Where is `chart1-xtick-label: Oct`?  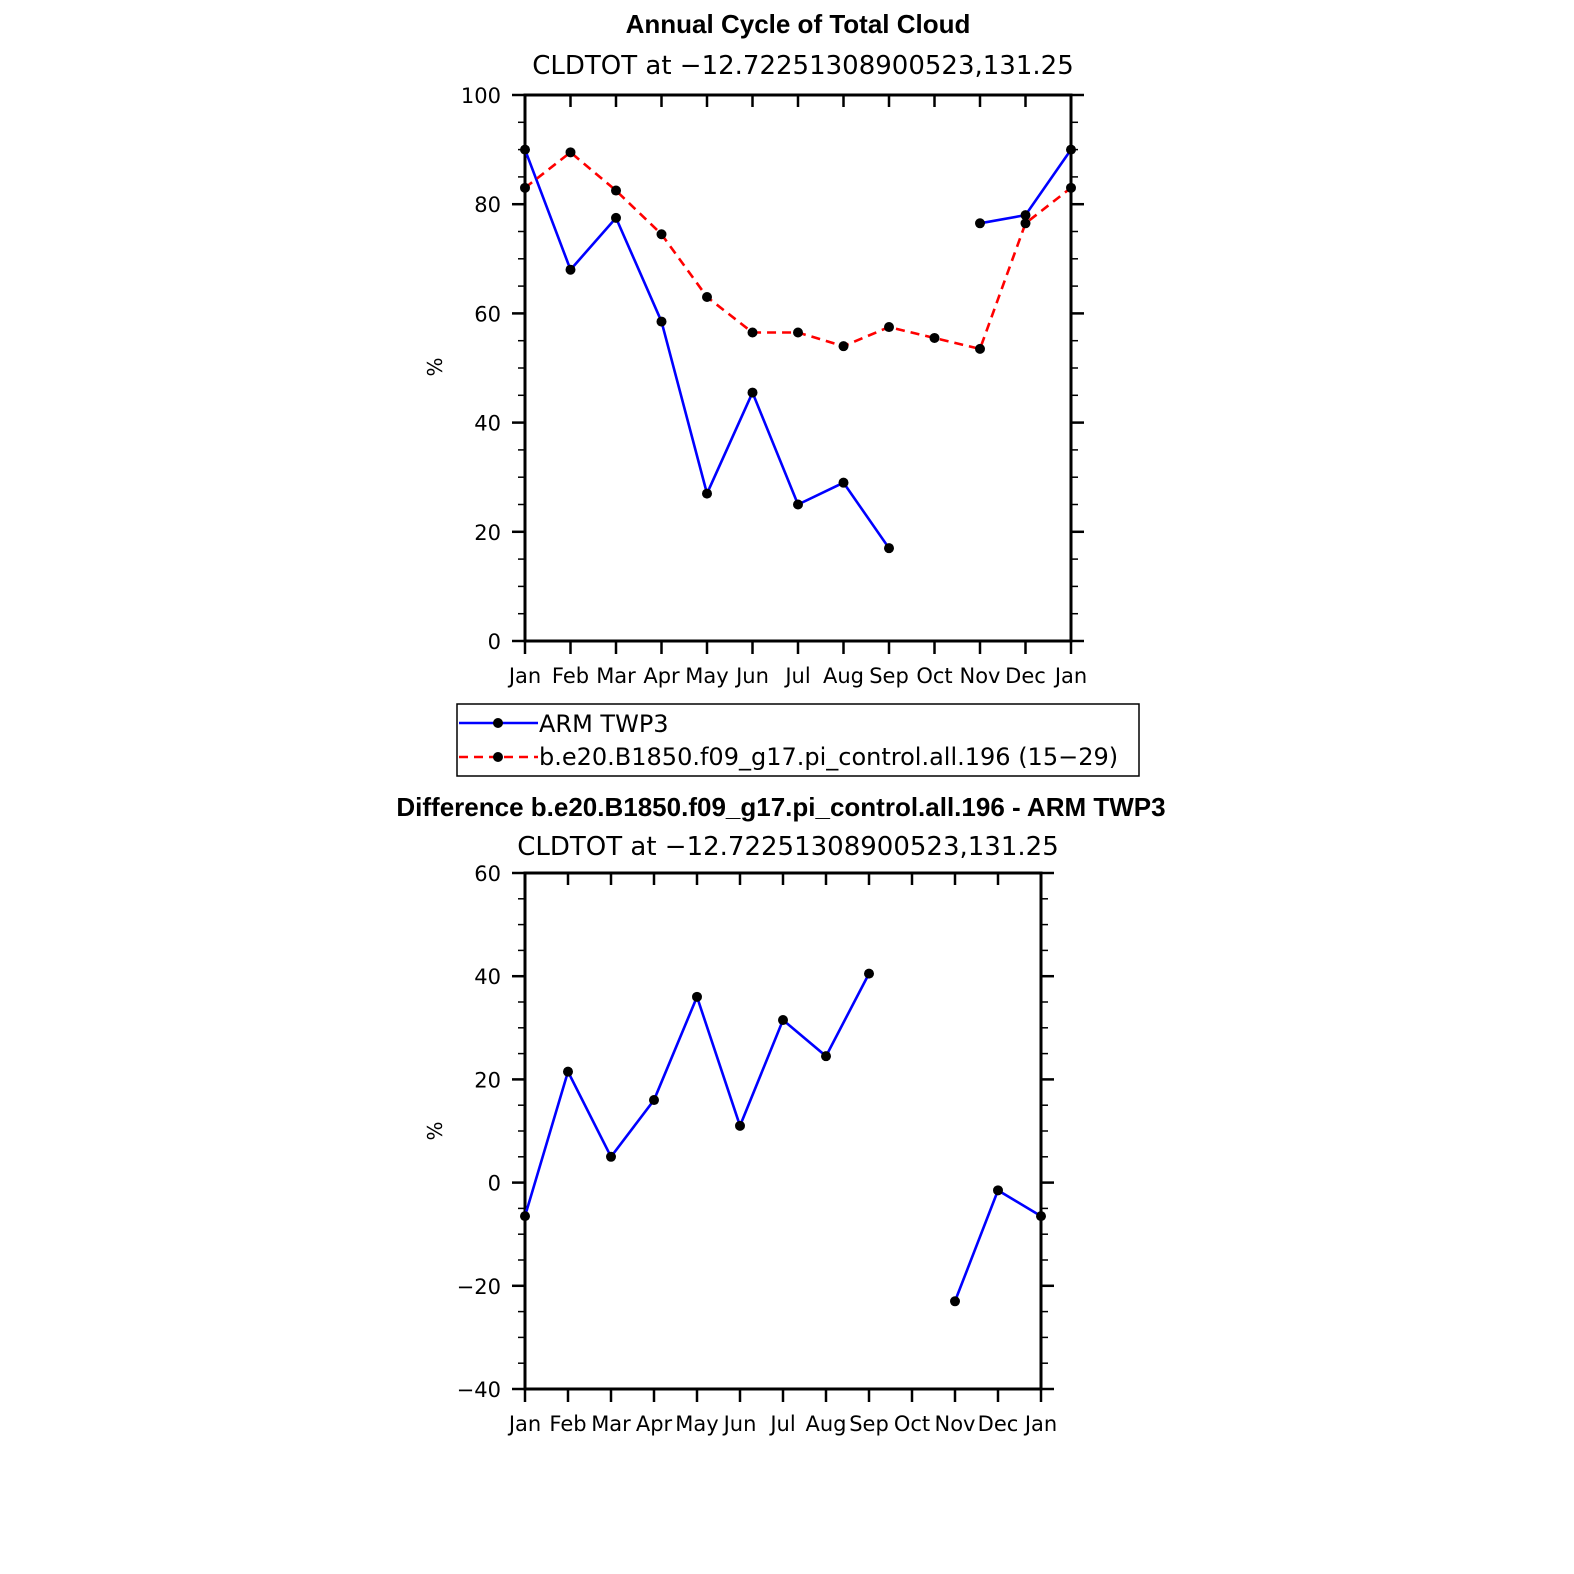 chart1-xtick-label: Oct is located at coordinates (934, 676).